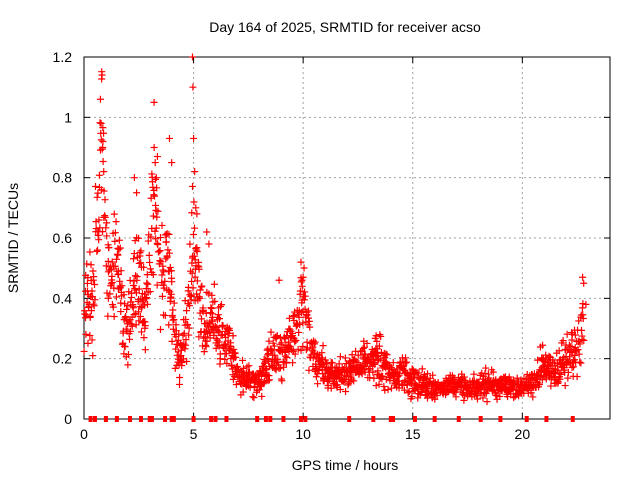  What do you see at coordinates (523, 434) in the screenshot?
I see `x-tick-label: 20` at bounding box center [523, 434].